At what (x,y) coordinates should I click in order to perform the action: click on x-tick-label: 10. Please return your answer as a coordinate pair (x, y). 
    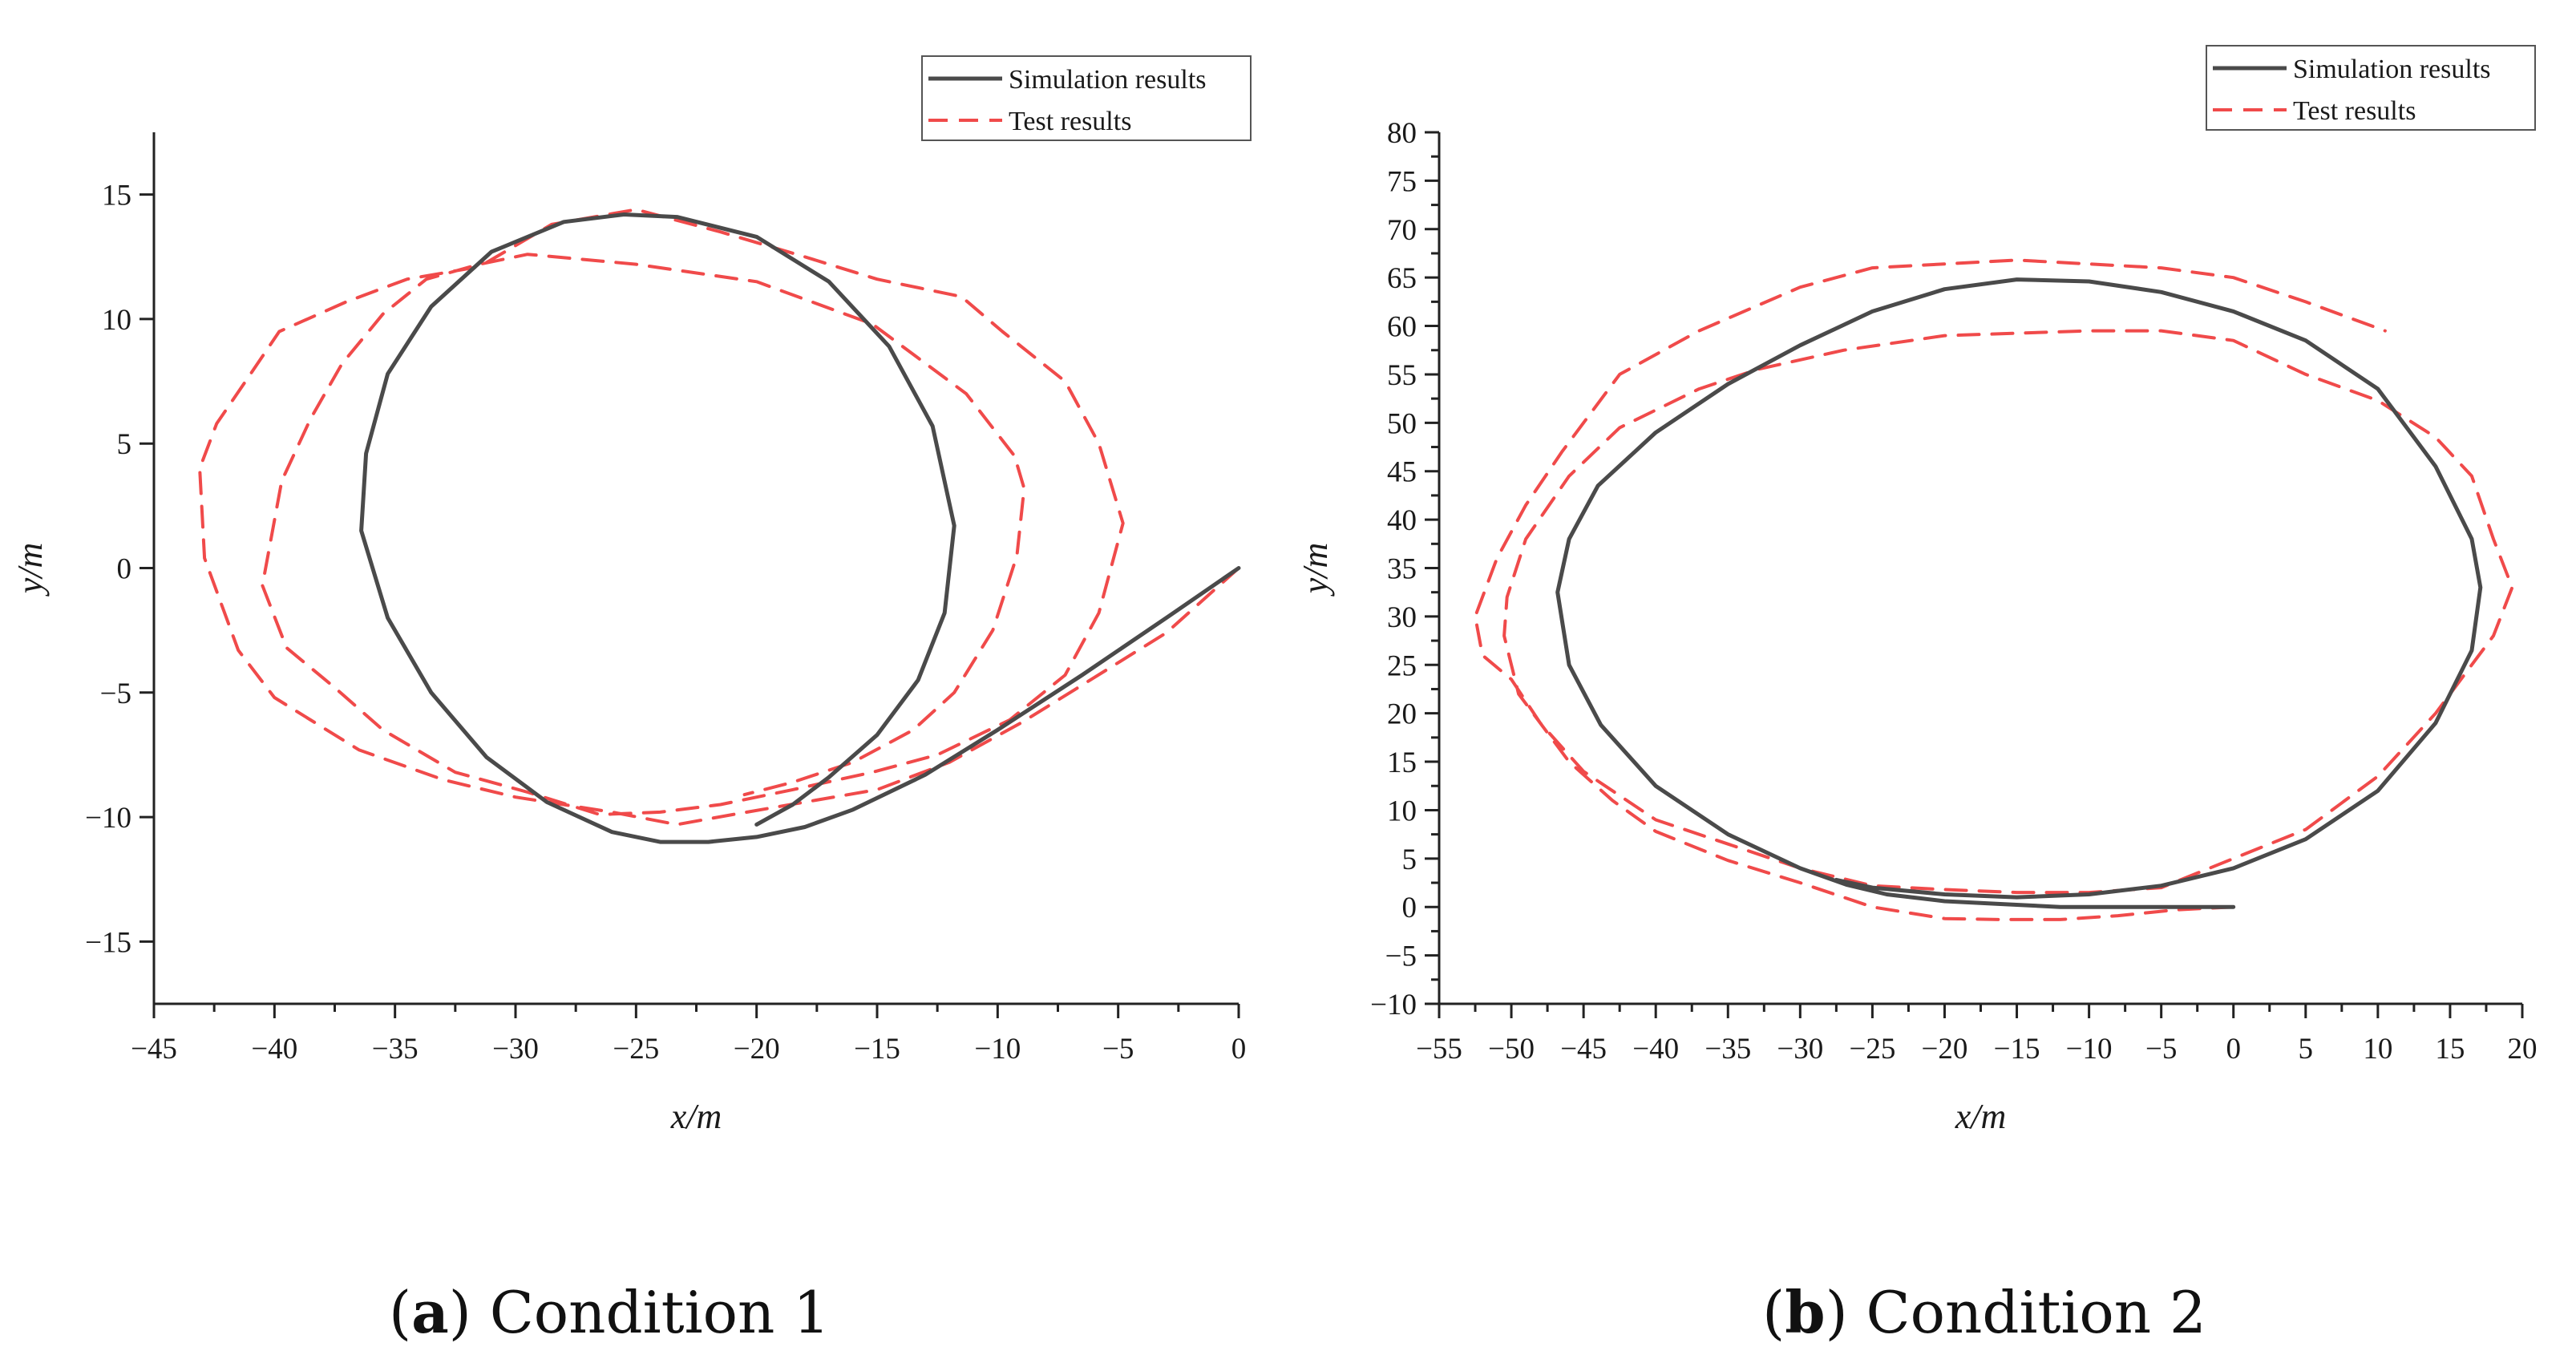
    Looking at the image, I should click on (2377, 1049).